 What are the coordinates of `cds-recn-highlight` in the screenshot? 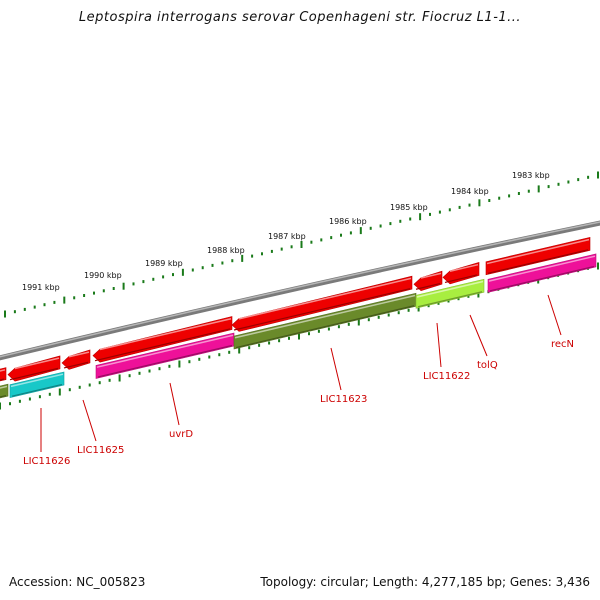 It's located at (542, 268).